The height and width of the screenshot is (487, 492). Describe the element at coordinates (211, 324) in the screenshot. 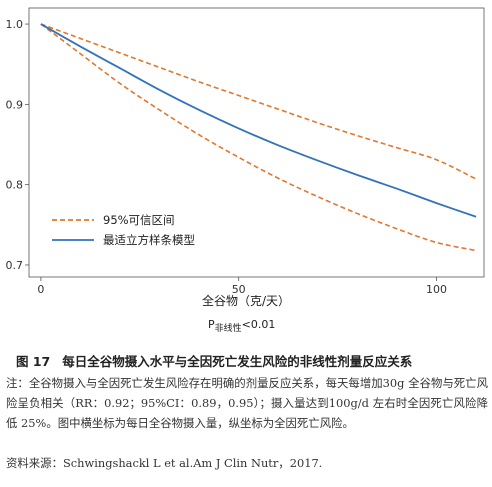

I see `p-value-prefix: P` at that location.